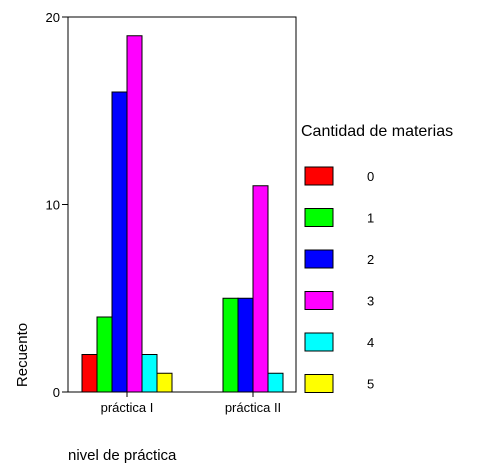 This screenshot has width=485, height=467. Describe the element at coordinates (53, 205) in the screenshot. I see `y-tick-label: 10` at that location.